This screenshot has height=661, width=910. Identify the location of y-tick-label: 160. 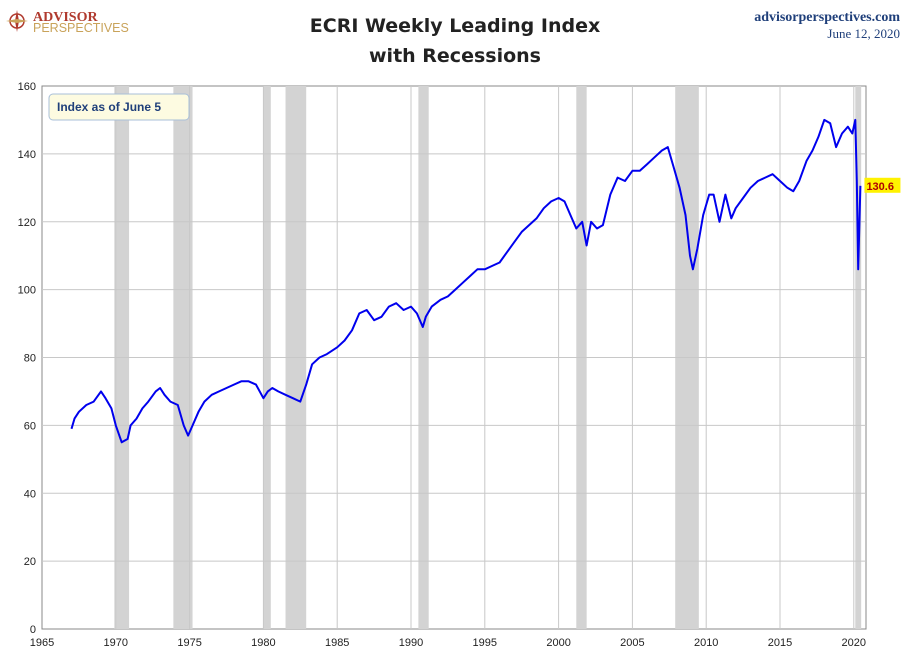
(27, 87).